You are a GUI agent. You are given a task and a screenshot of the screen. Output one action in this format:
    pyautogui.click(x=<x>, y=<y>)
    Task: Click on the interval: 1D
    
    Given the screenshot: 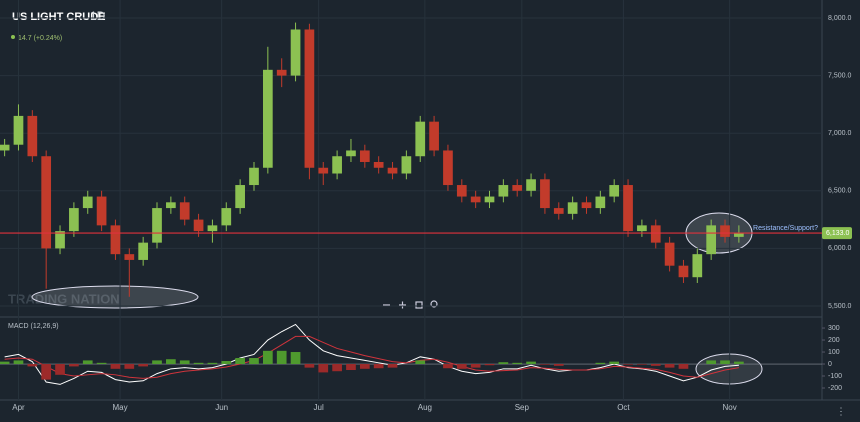 What is the action you would take?
    pyautogui.click(x=98, y=16)
    